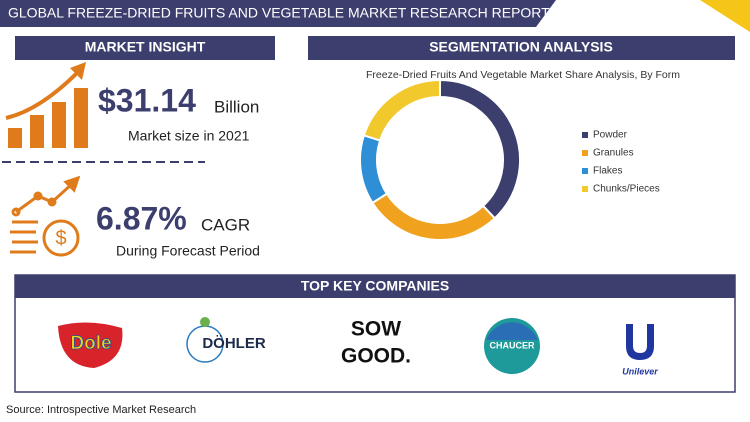  I want to click on cagr-value: 6.87%, so click(141, 218).